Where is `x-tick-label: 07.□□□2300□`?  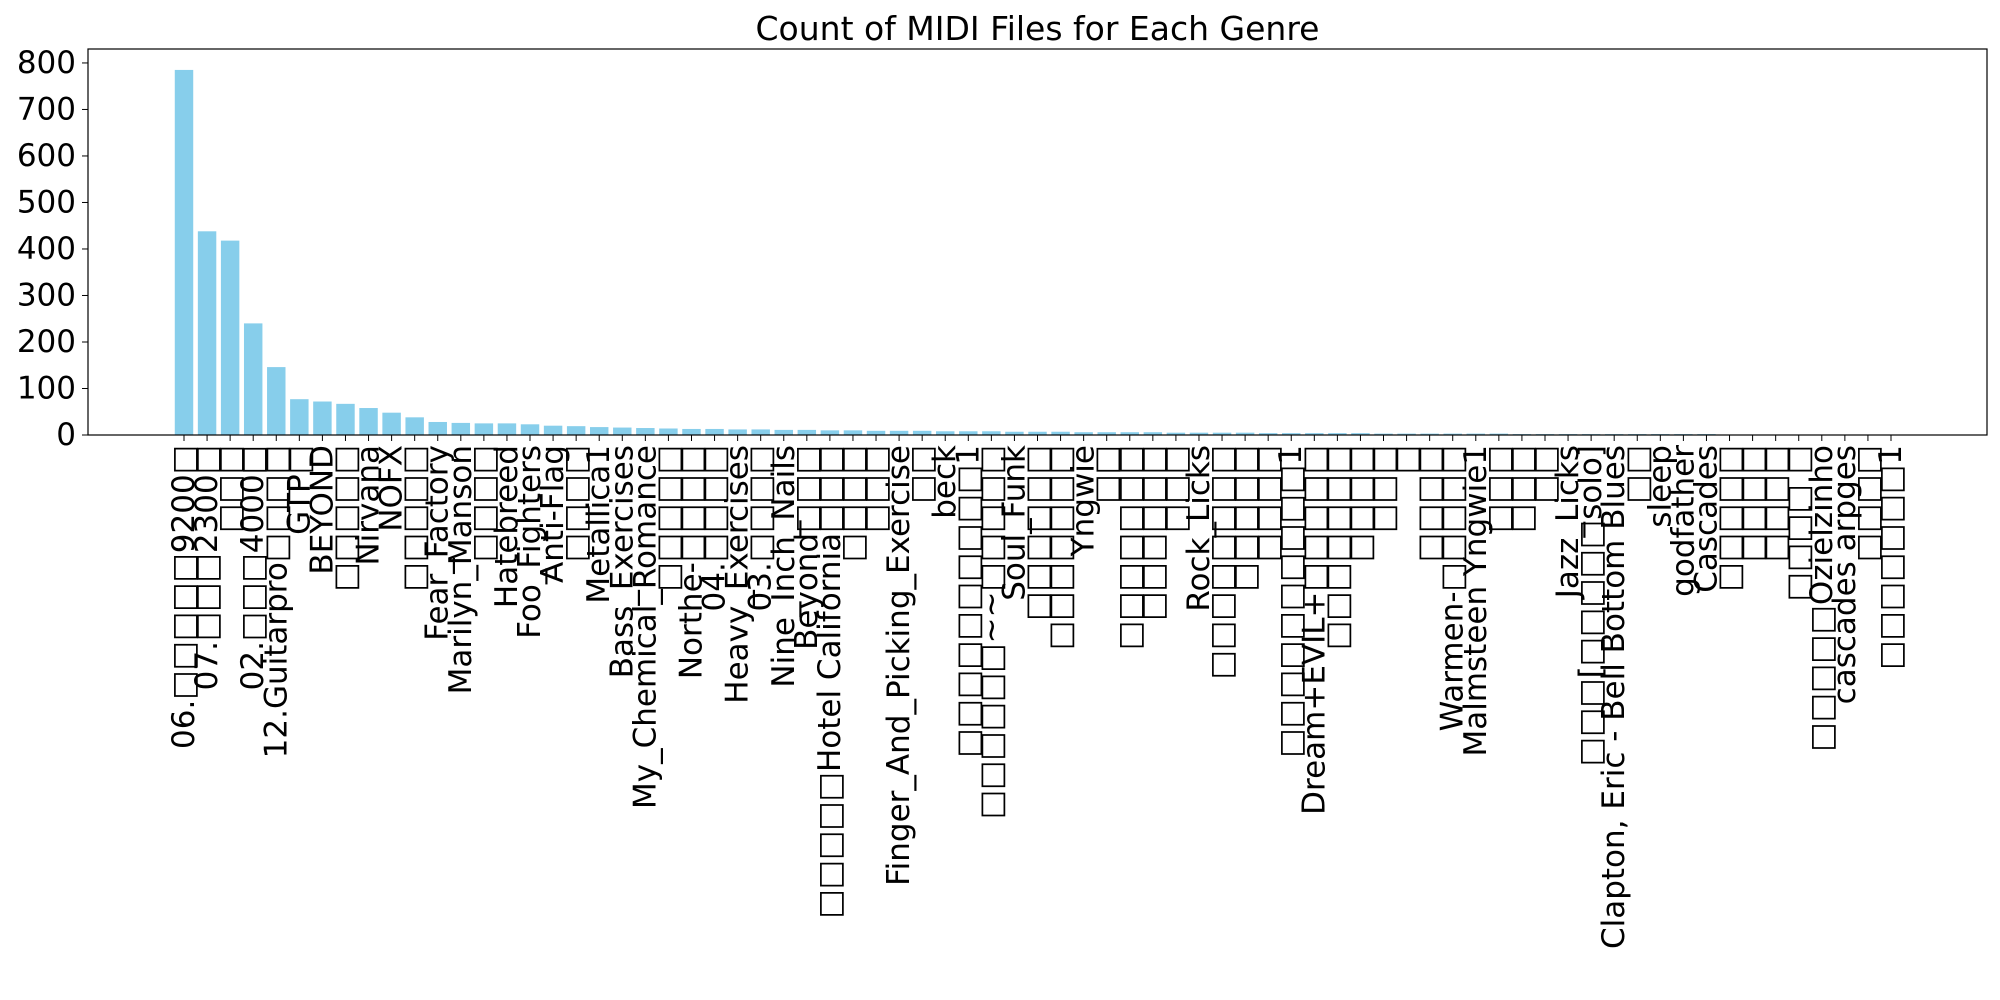
x-tick-label: 07.□□□2300□ is located at coordinates (207, 567).